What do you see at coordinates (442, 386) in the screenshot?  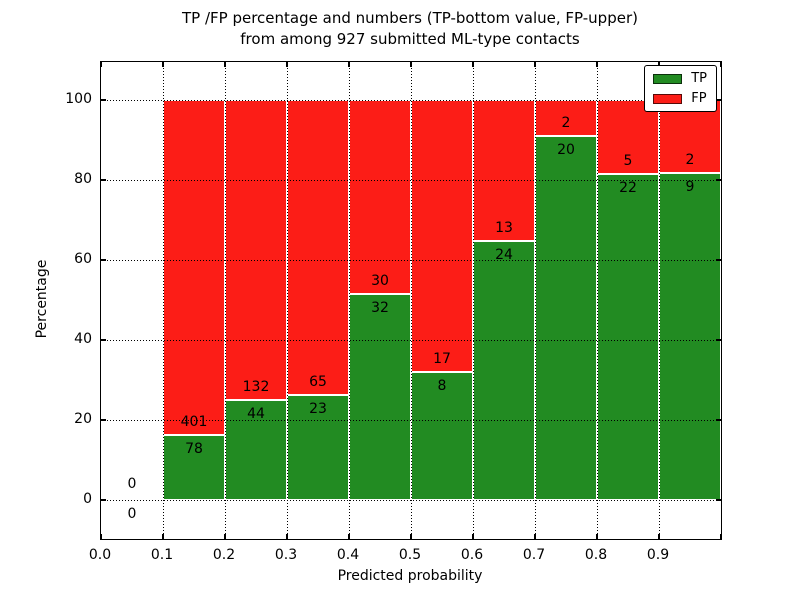 I see `tp-count-label: 8` at bounding box center [442, 386].